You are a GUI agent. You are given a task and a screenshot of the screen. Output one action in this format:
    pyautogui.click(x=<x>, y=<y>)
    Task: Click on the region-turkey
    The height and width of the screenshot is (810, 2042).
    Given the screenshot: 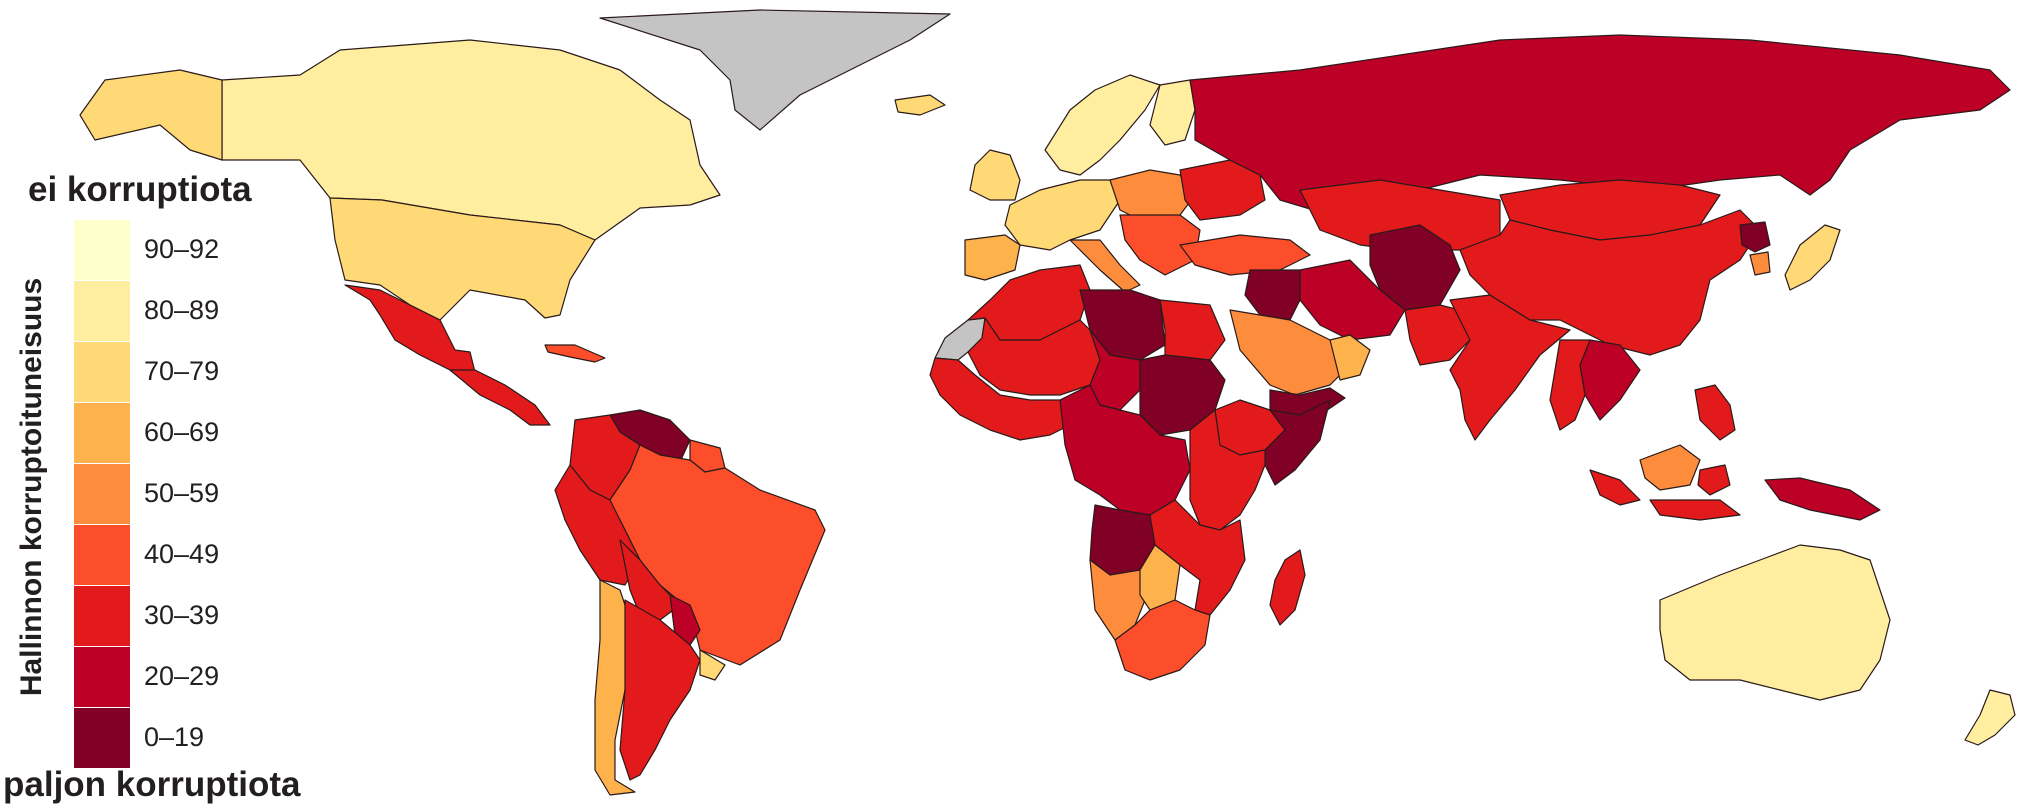 What is the action you would take?
    pyautogui.click(x=1245, y=255)
    